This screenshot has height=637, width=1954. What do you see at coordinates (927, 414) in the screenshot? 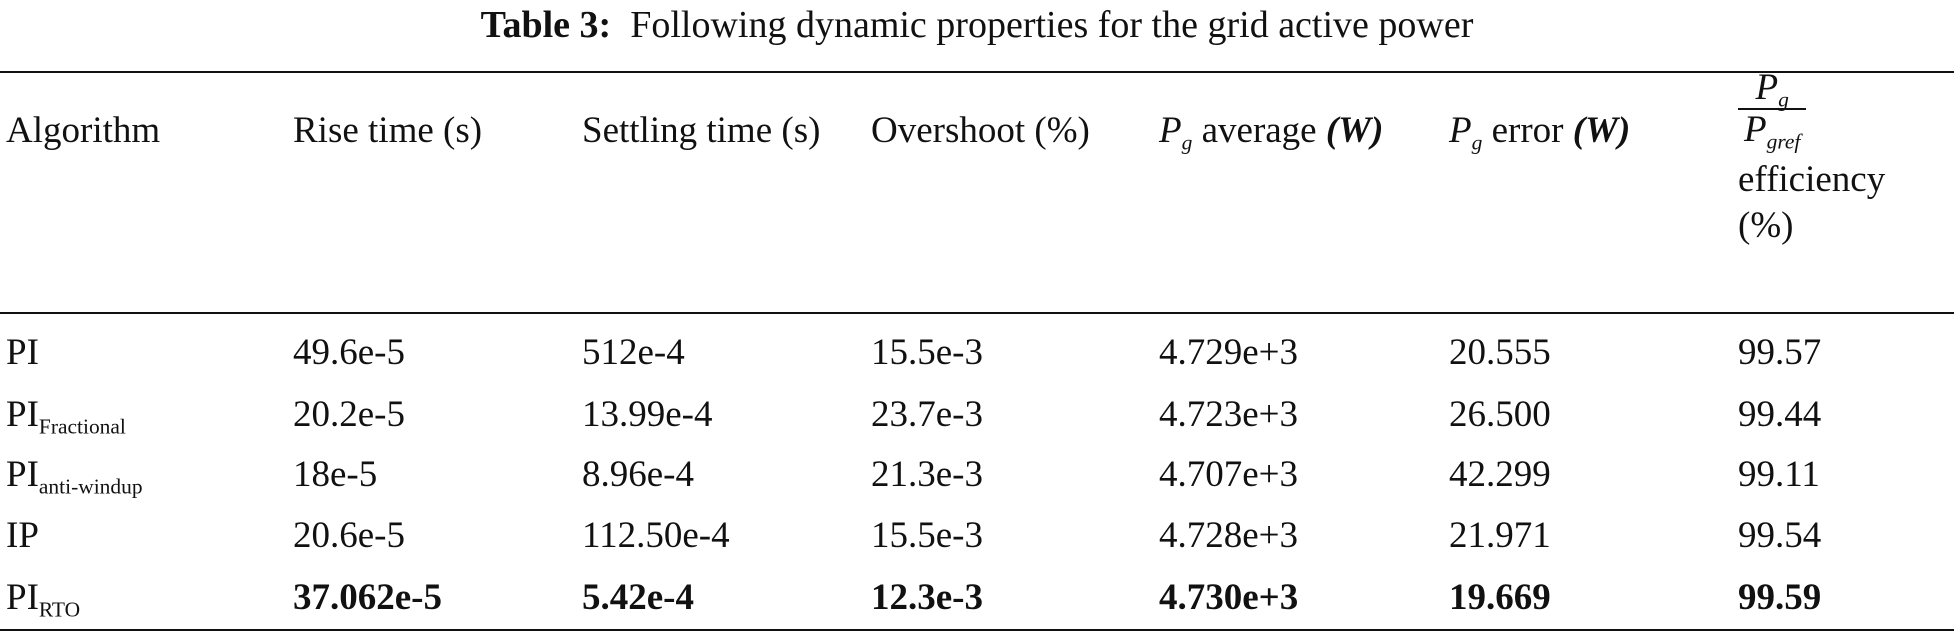
I see `table-cell: 23.7e-3` at bounding box center [927, 414].